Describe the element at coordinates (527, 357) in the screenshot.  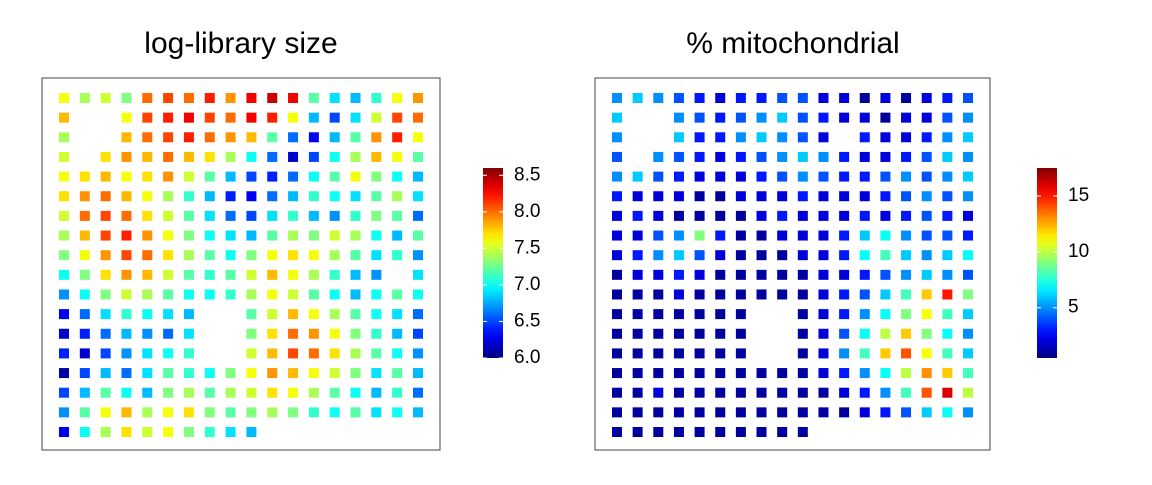
I see `colorbar-tick-label: 6.0` at that location.